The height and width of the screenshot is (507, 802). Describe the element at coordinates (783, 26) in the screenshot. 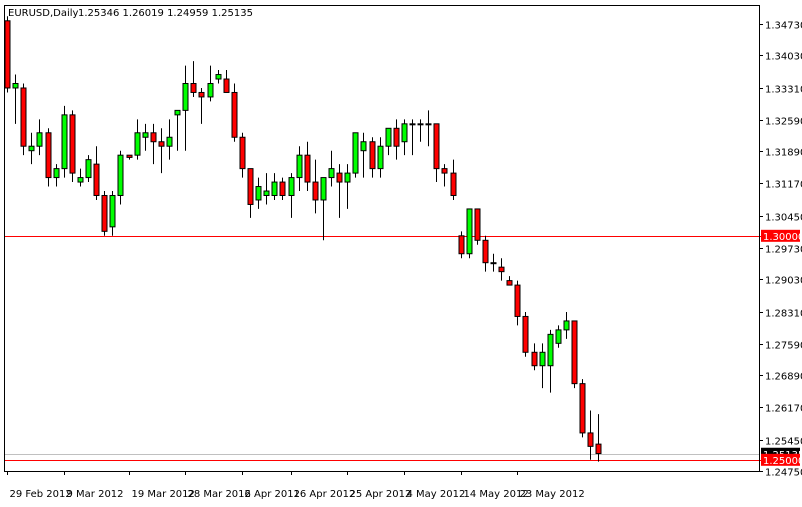

I see `y-tick-label: 1.34730` at that location.